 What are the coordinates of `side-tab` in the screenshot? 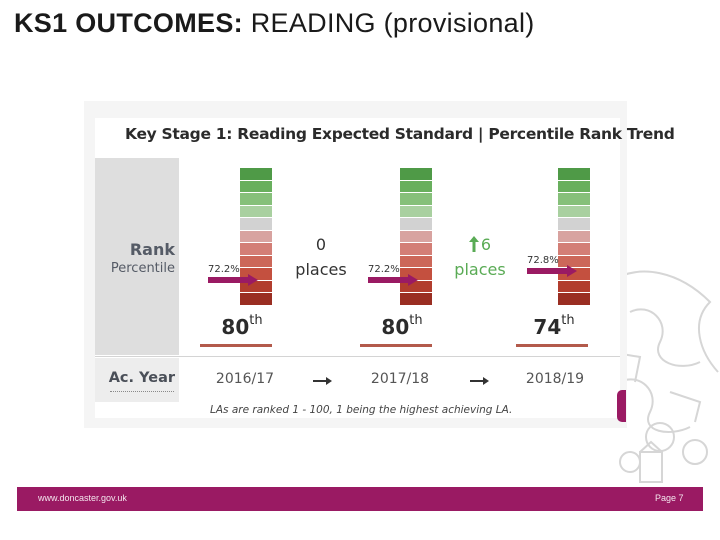 It's located at (621, 406).